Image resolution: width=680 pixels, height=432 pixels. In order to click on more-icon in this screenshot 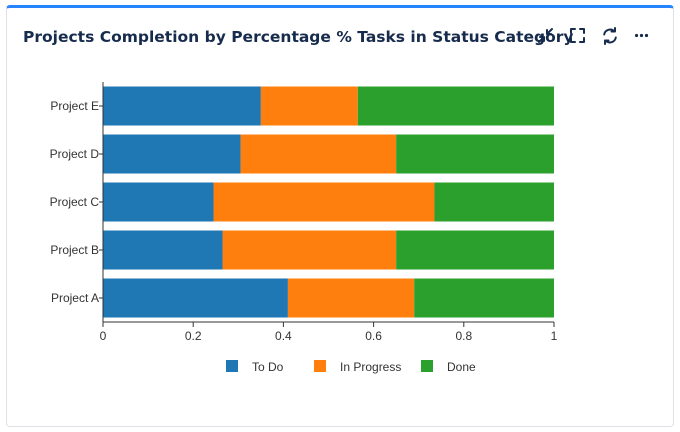, I will do `click(641, 35)`.